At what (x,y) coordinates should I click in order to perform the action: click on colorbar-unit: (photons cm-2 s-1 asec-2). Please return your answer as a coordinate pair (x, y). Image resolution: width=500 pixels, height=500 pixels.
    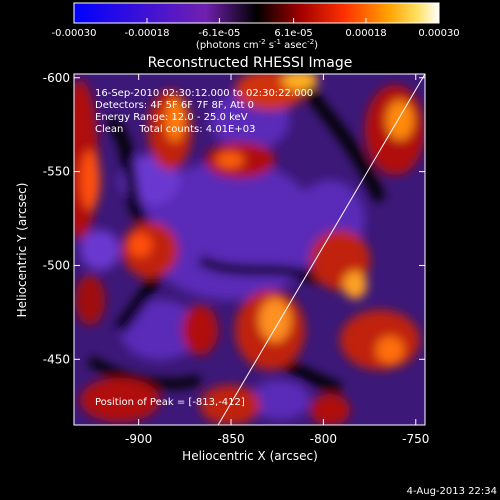
    Looking at the image, I should click on (257, 44).